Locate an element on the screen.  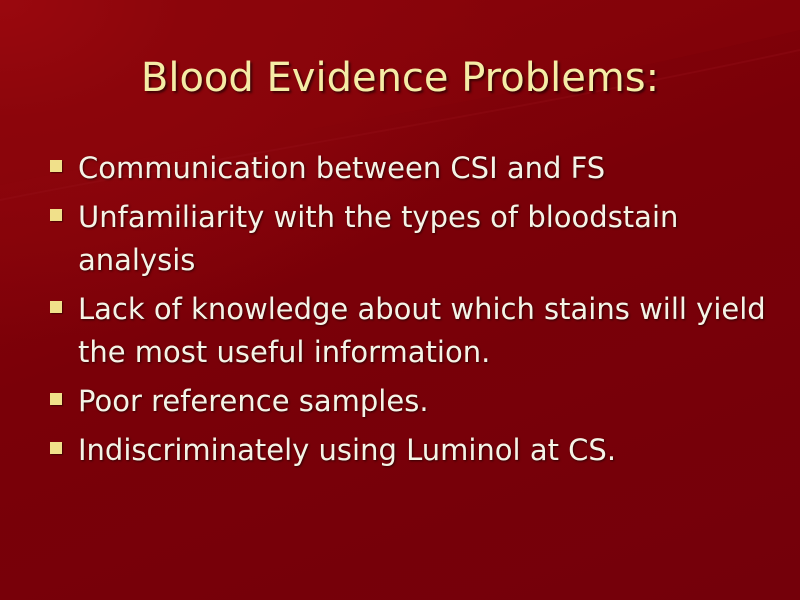
bullet-text: Communication between CSI and FS is located at coordinates (342, 168).